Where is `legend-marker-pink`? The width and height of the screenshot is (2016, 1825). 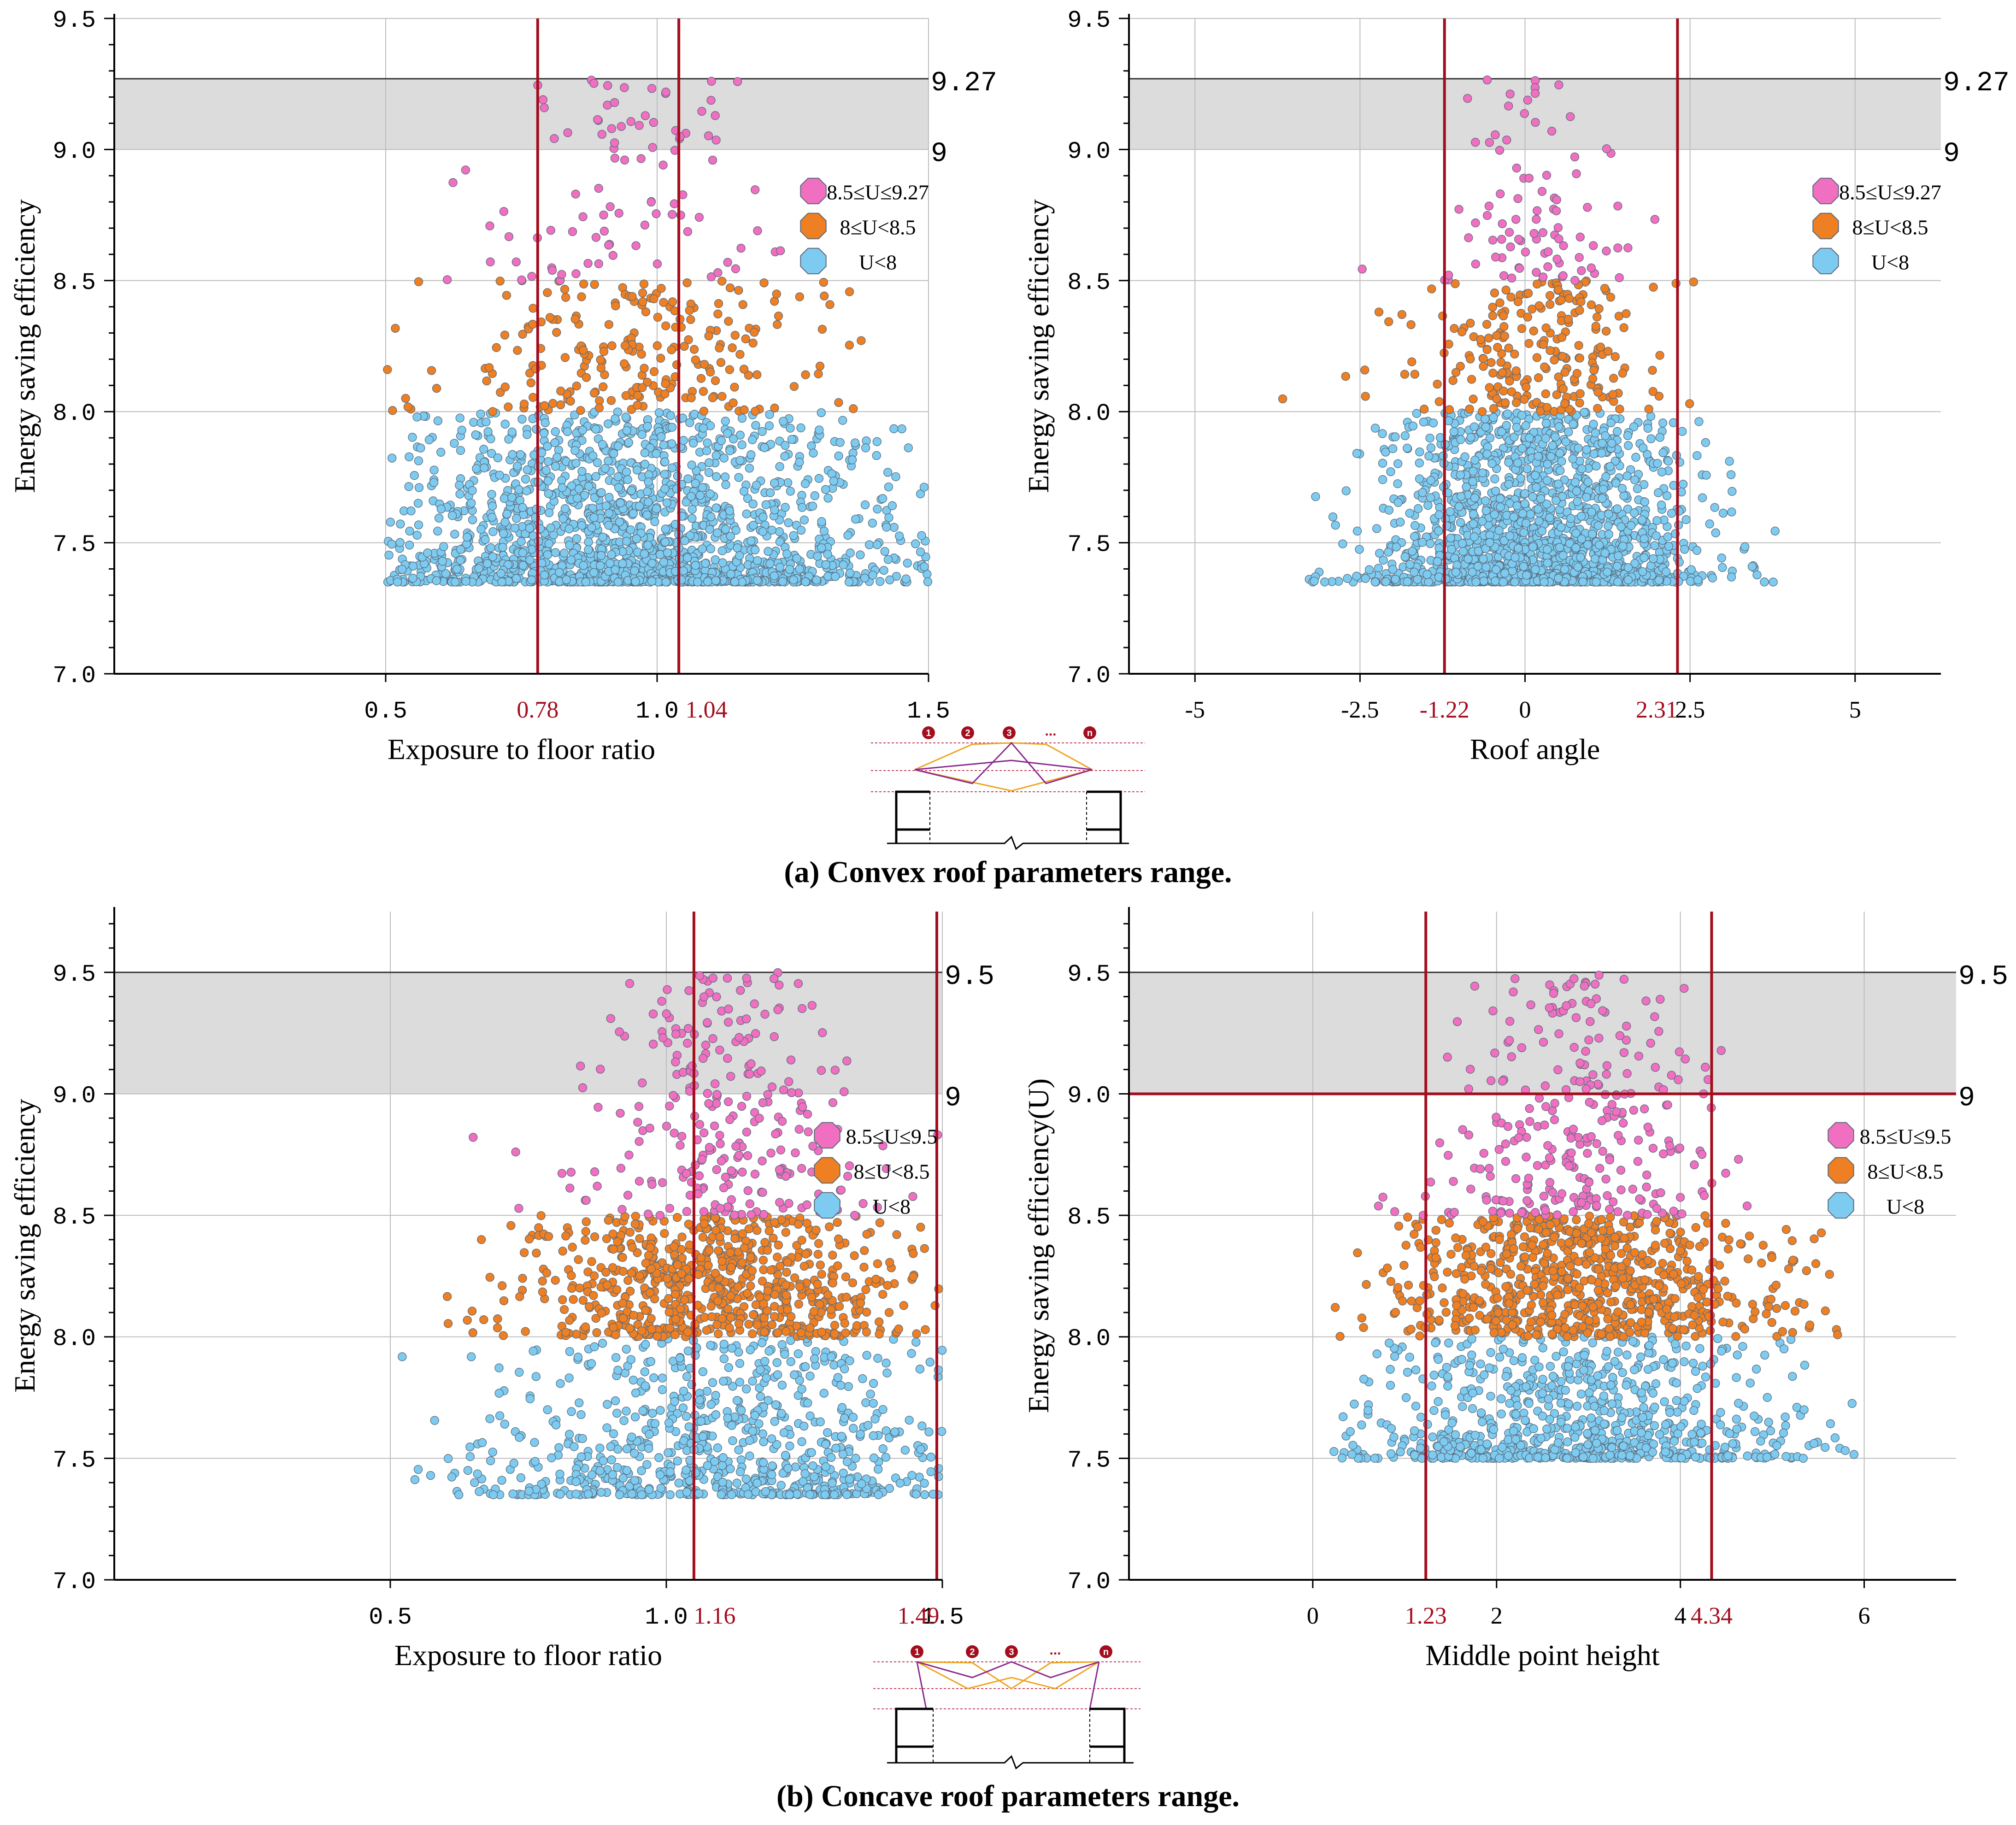
legend-marker-pink is located at coordinates (813, 191).